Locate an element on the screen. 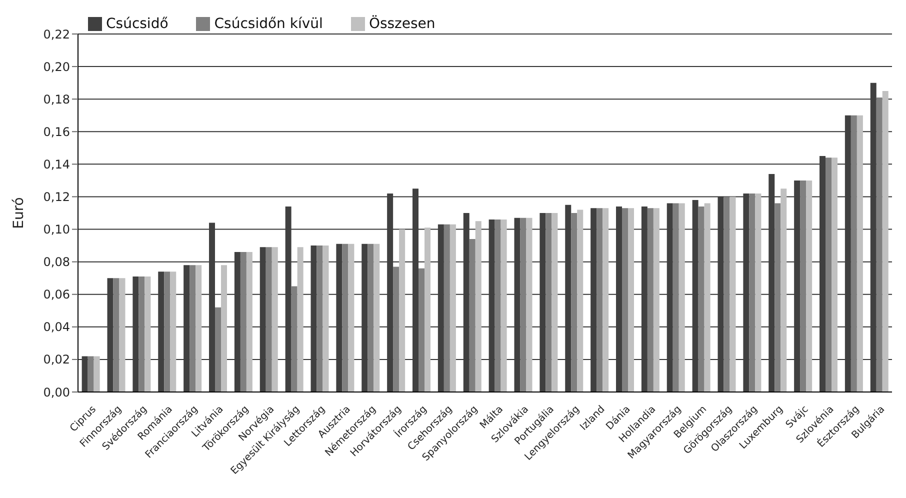 The width and height of the screenshot is (906, 498). y-tick-label: 0,18 is located at coordinates (56, 99).